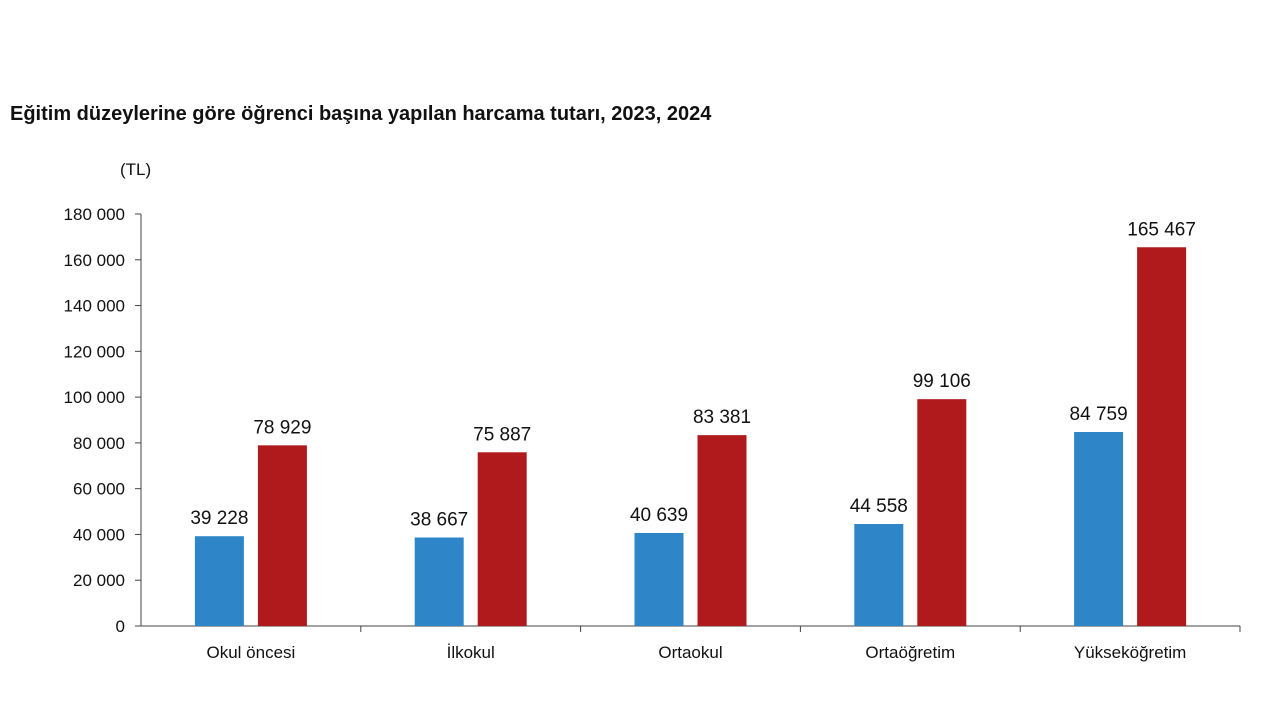 This screenshot has width=1280, height=720. Describe the element at coordinates (99, 489) in the screenshot. I see `y-tick-label: 60 000` at that location.